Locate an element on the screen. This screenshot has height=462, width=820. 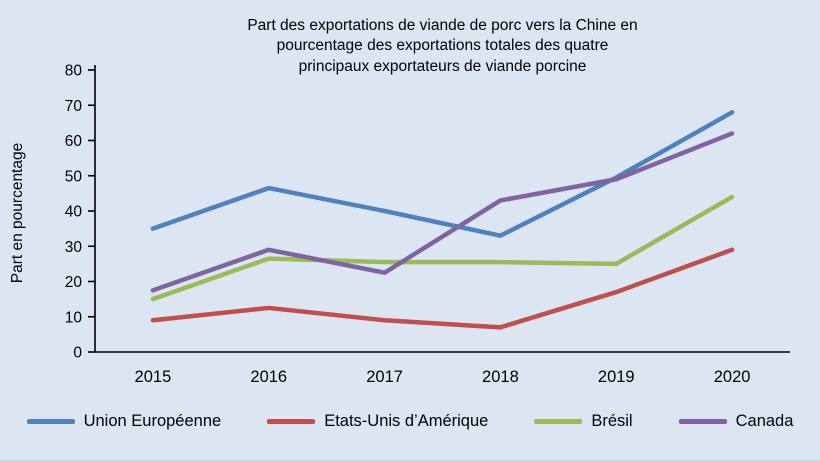
svg-text: 20 is located at coordinates (74, 282).